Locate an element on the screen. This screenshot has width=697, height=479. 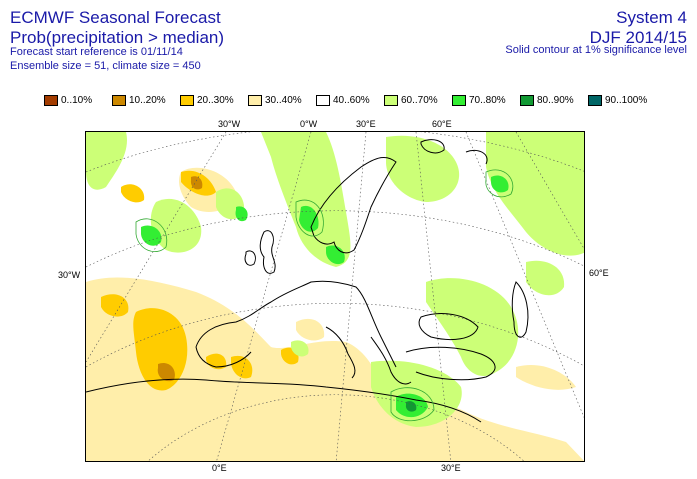
legend-item-80-90: 80..90% is located at coordinates (547, 100).